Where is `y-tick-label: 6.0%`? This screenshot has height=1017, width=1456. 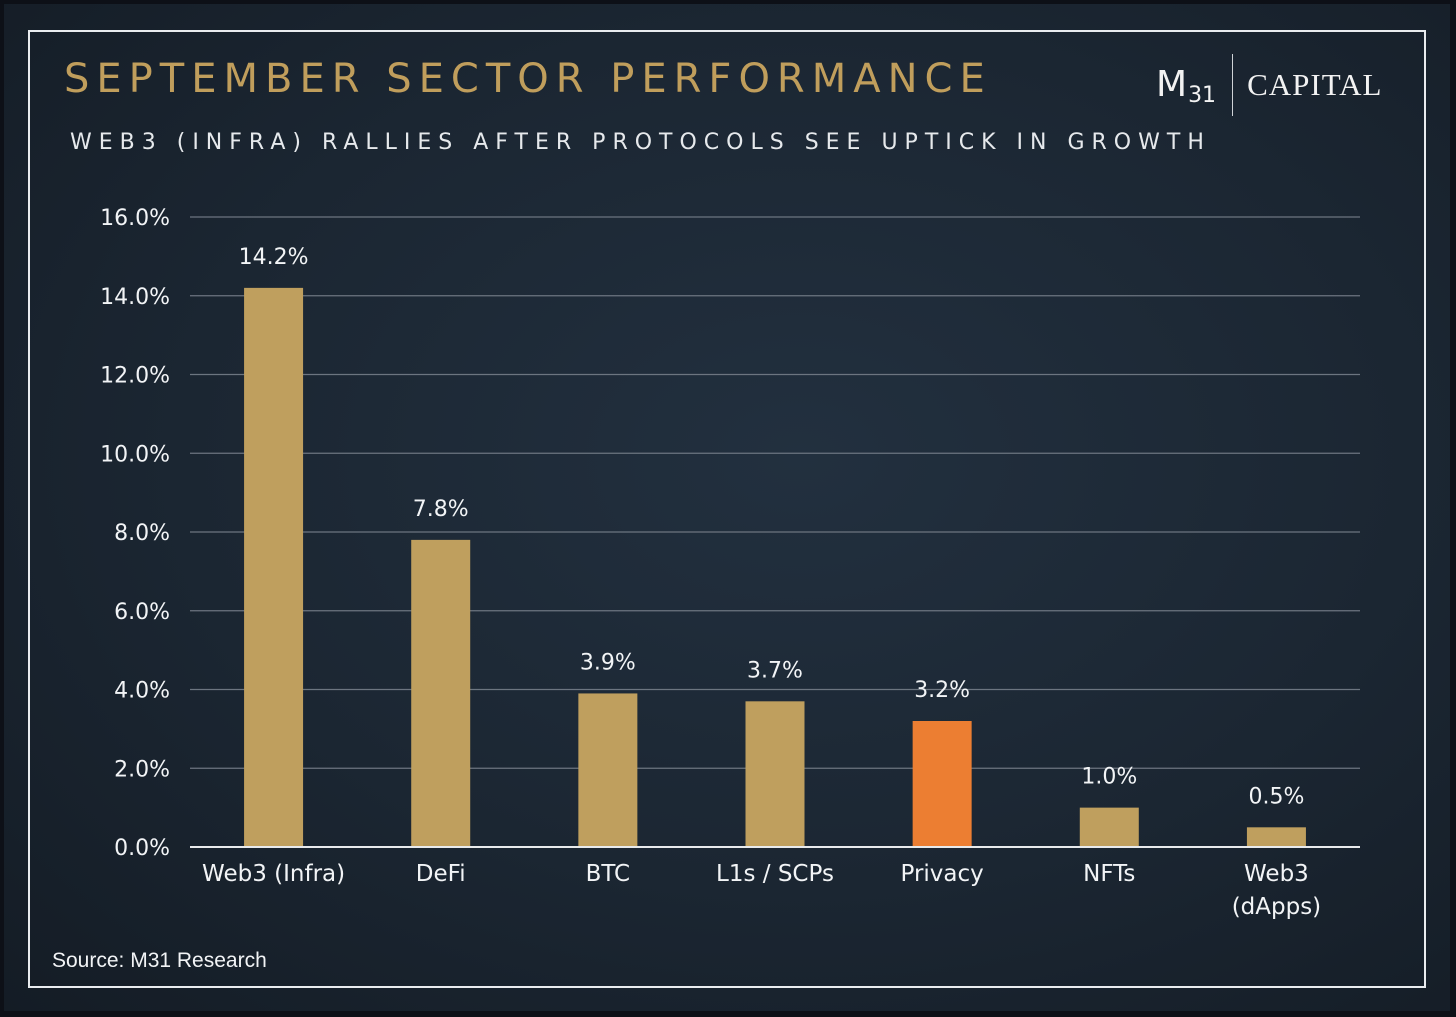
y-tick-label: 6.0% is located at coordinates (142, 612).